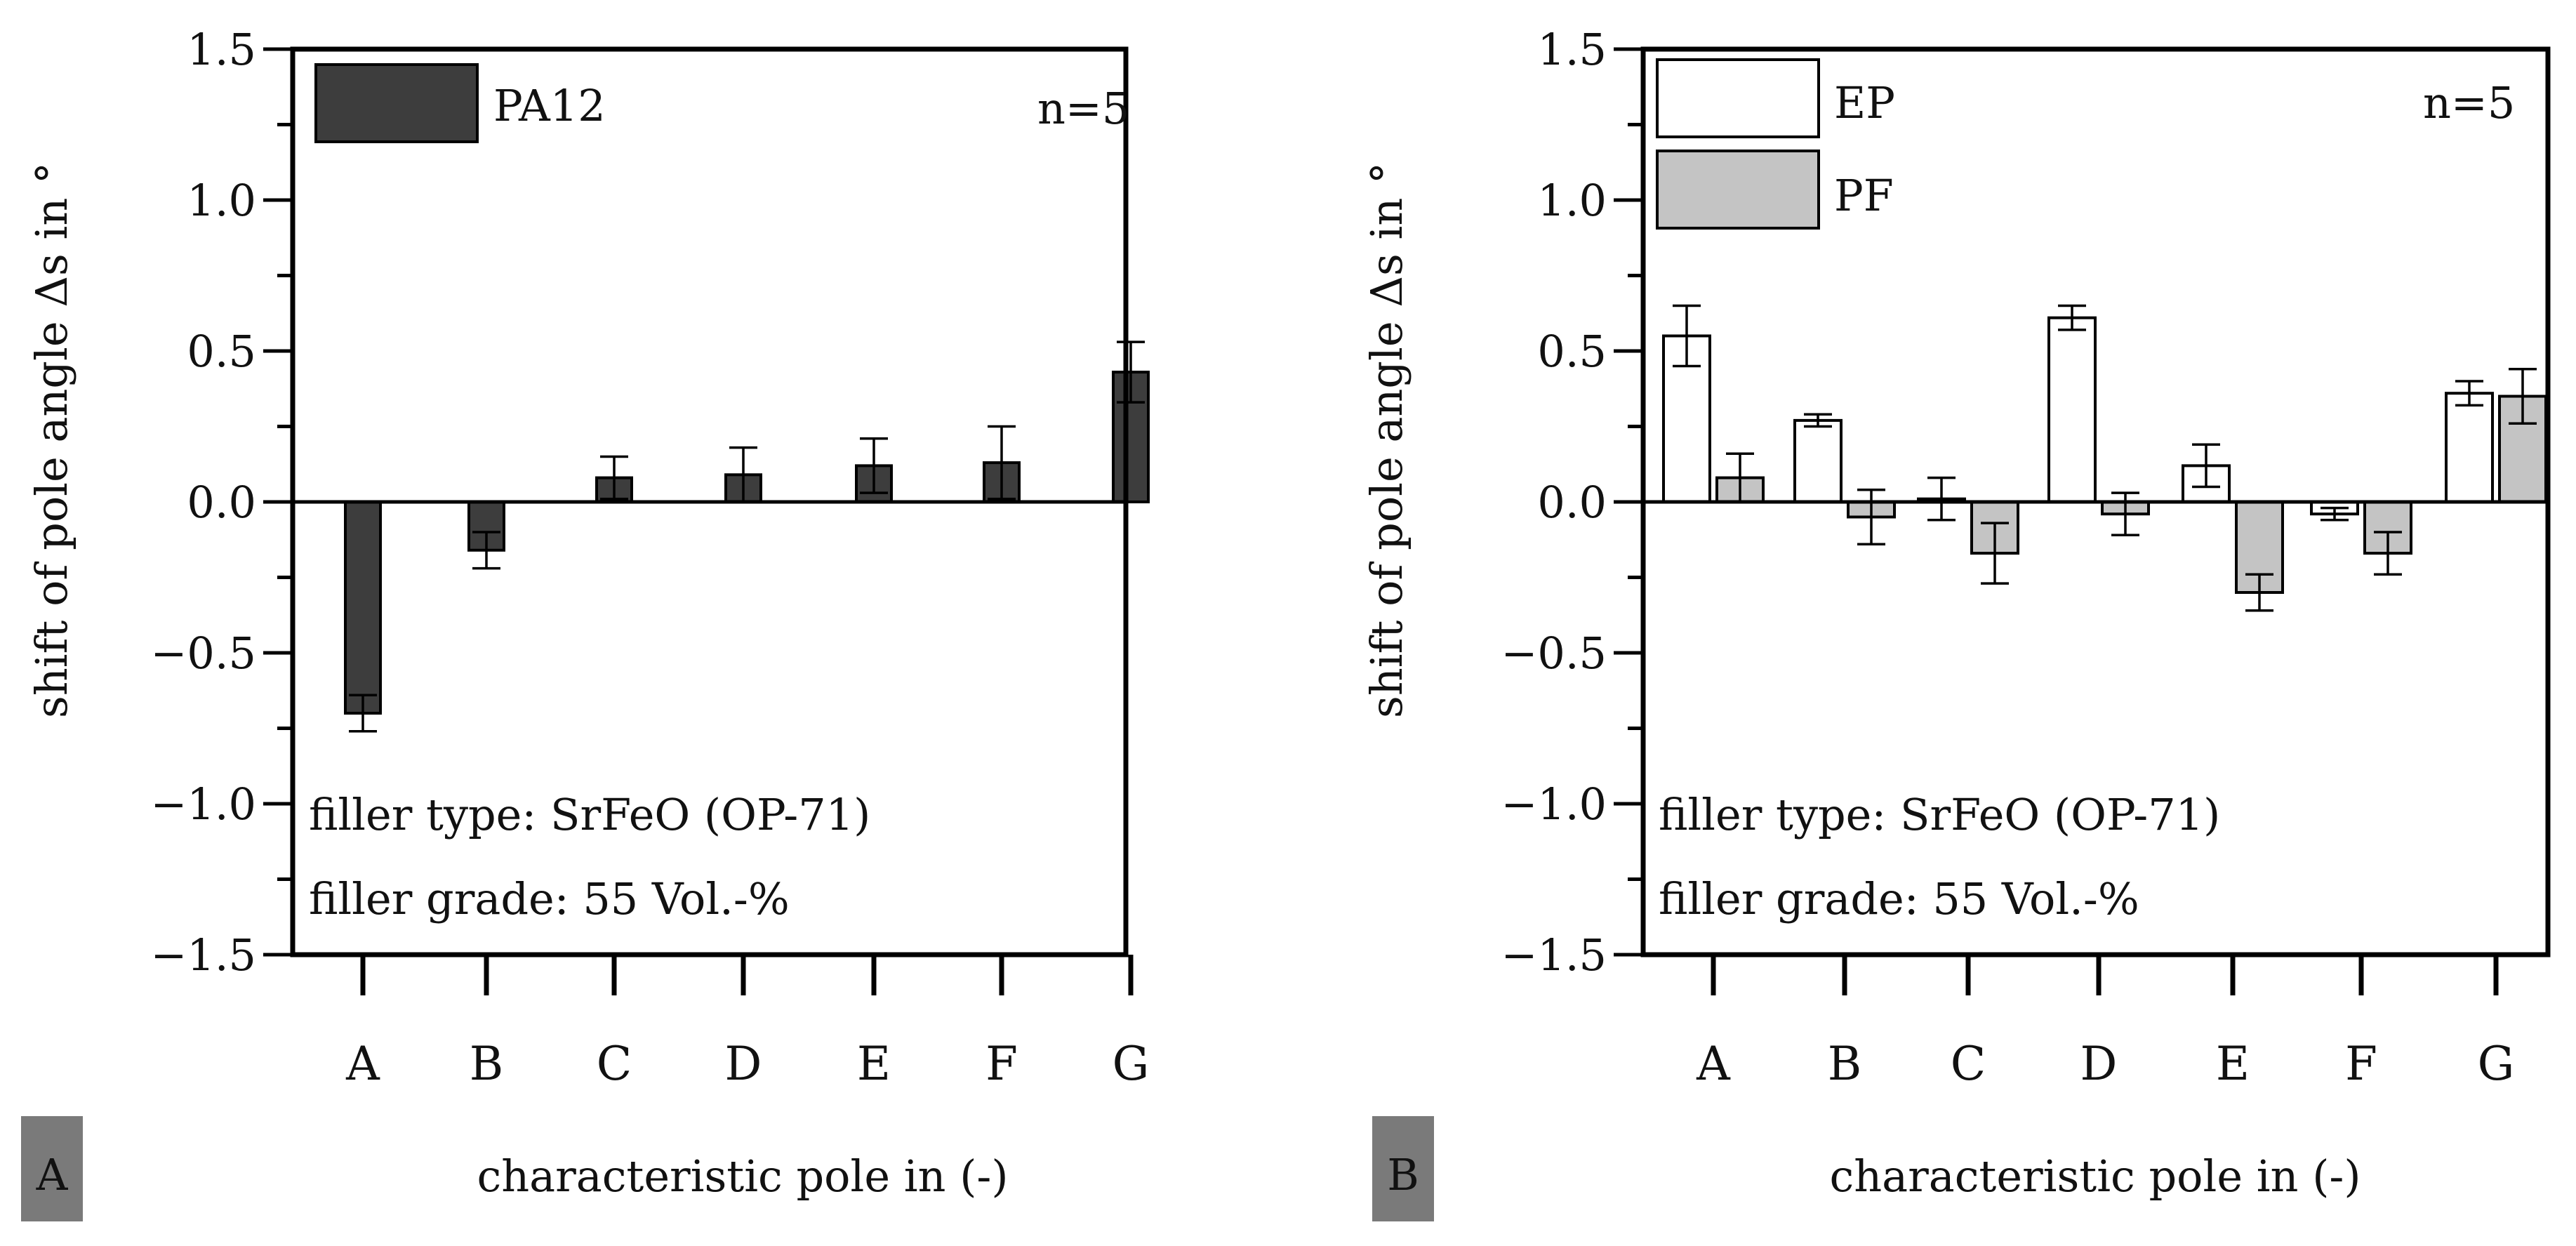 This screenshot has height=1246, width=2576. What do you see at coordinates (2259, 548) in the screenshot?
I see `bar-pf-e` at bounding box center [2259, 548].